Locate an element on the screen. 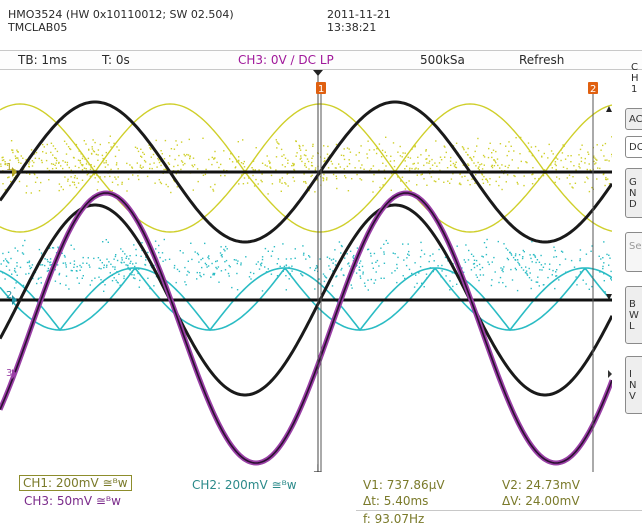  ch1-scale-label: CH1: 200mV ≅ᴮᴡ is located at coordinates (75, 483).